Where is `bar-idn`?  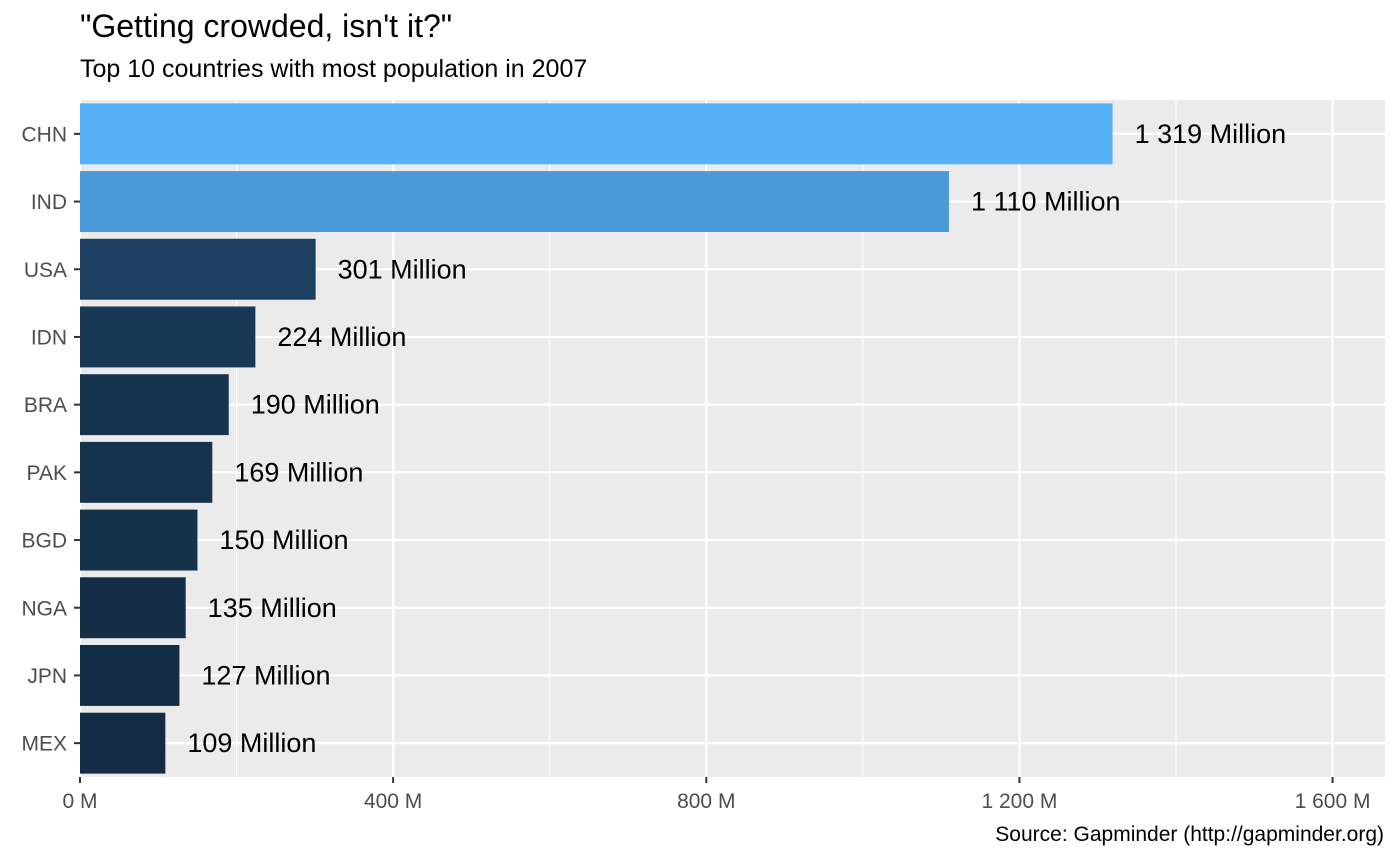 bar-idn is located at coordinates (168, 337).